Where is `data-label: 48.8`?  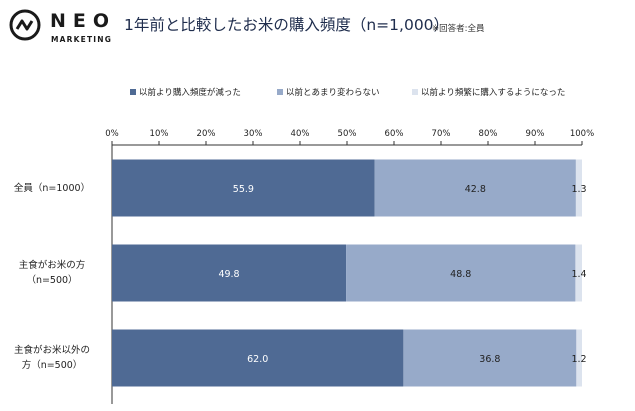 data-label: 48.8 is located at coordinates (460, 274).